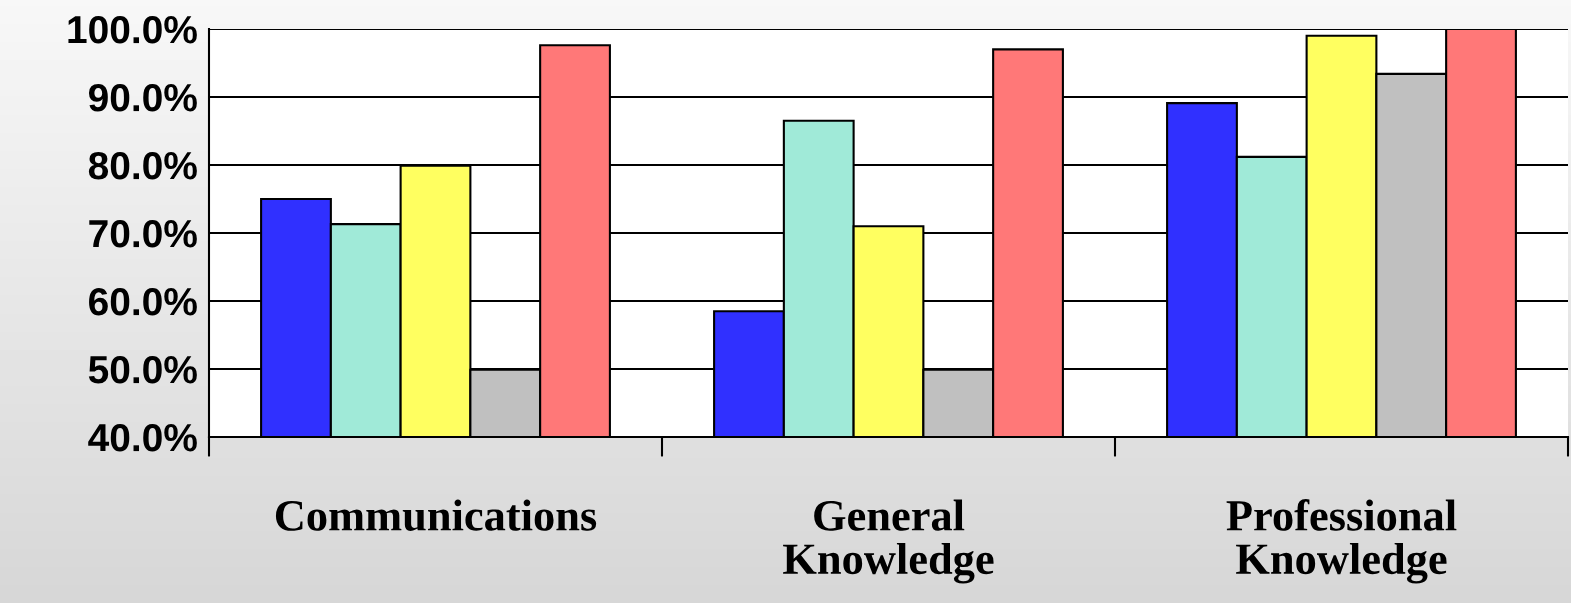  Describe the element at coordinates (1341, 541) in the screenshot. I see `x-tick-label: Professional Knowledge` at that location.